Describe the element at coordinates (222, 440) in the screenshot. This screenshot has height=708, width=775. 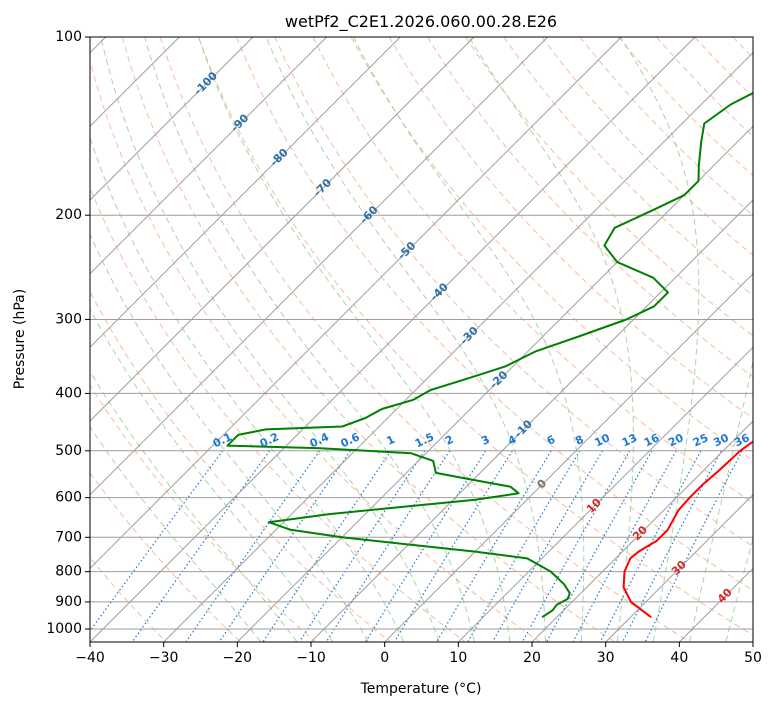
I see `mixing-ratio-label: 0.1` at that location.